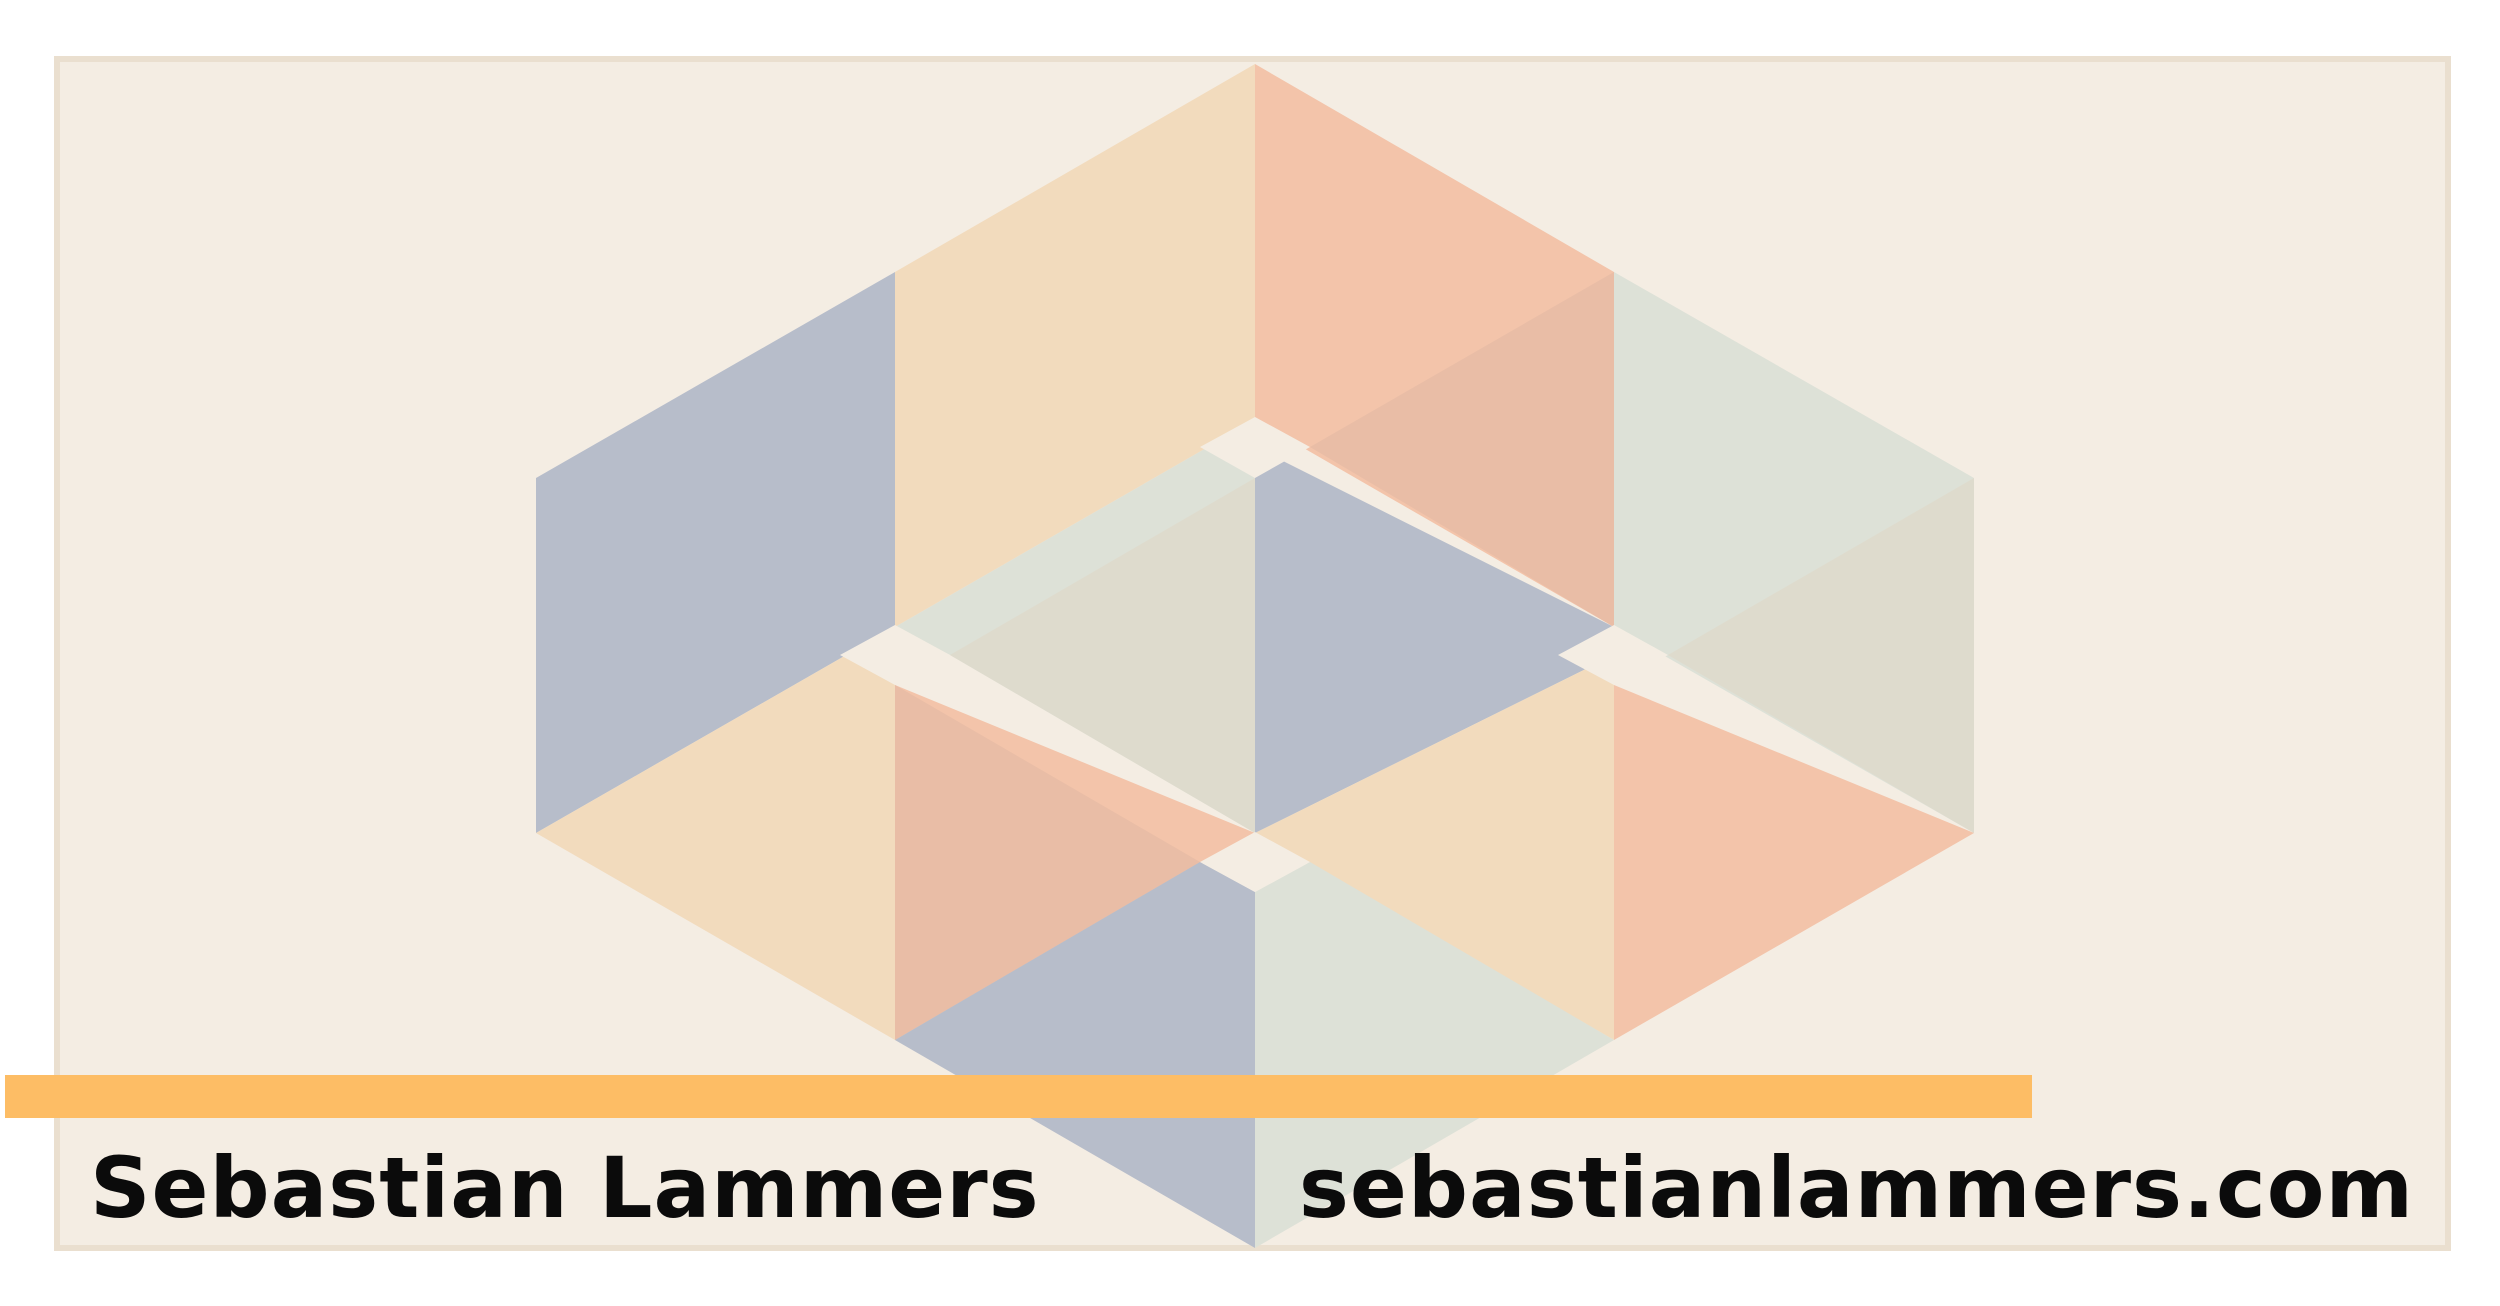  I want to click on accent-bar, so click(1018, 1096).